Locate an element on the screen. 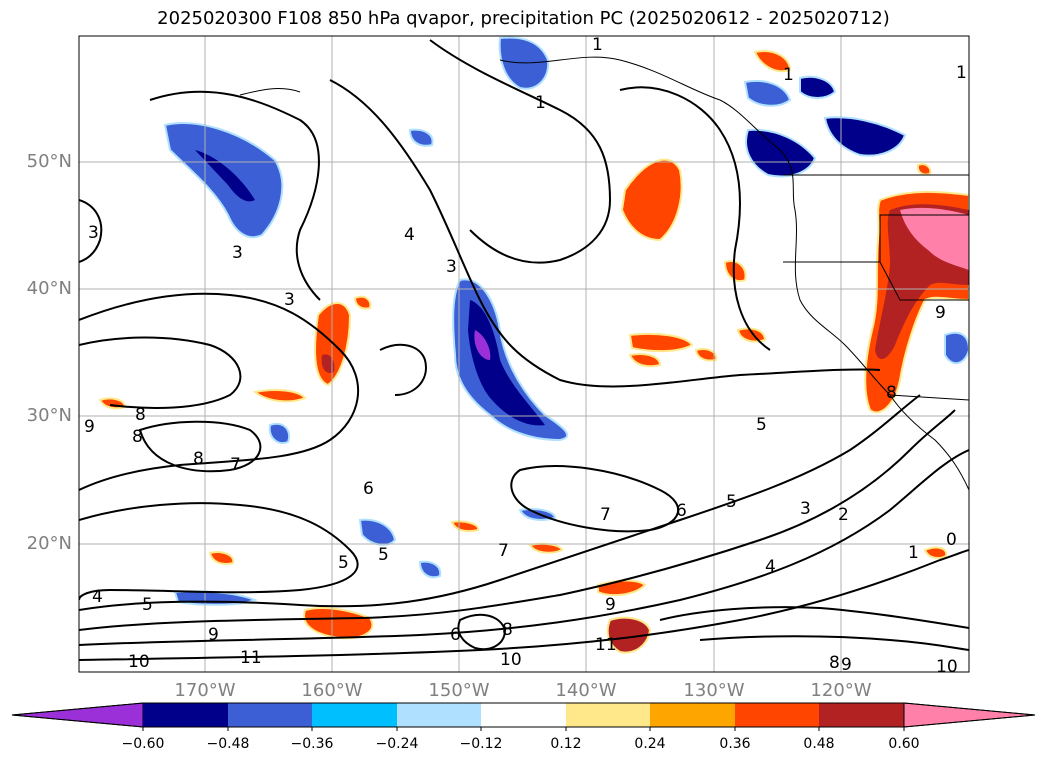  lat-label: 50°N is located at coordinates (49, 161).